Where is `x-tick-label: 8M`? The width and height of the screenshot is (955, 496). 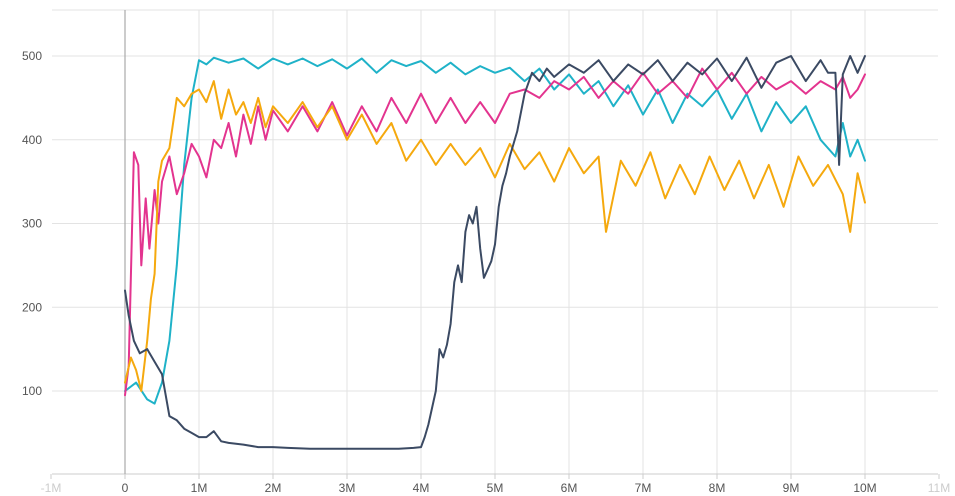 x-tick-label: 8M is located at coordinates (717, 488).